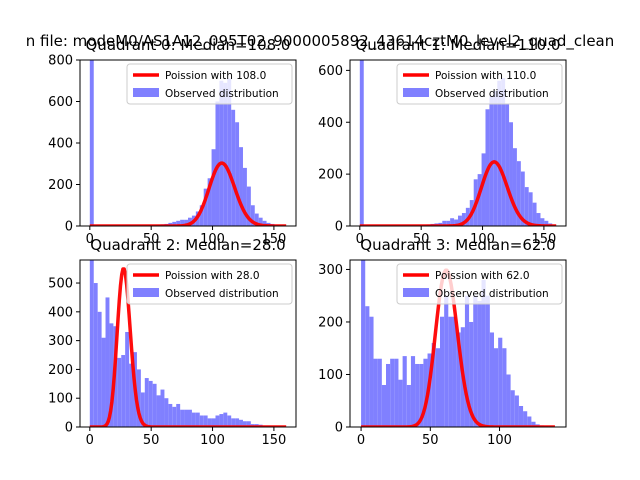  I want to click on x-tick-label: 50, so click(151, 440).